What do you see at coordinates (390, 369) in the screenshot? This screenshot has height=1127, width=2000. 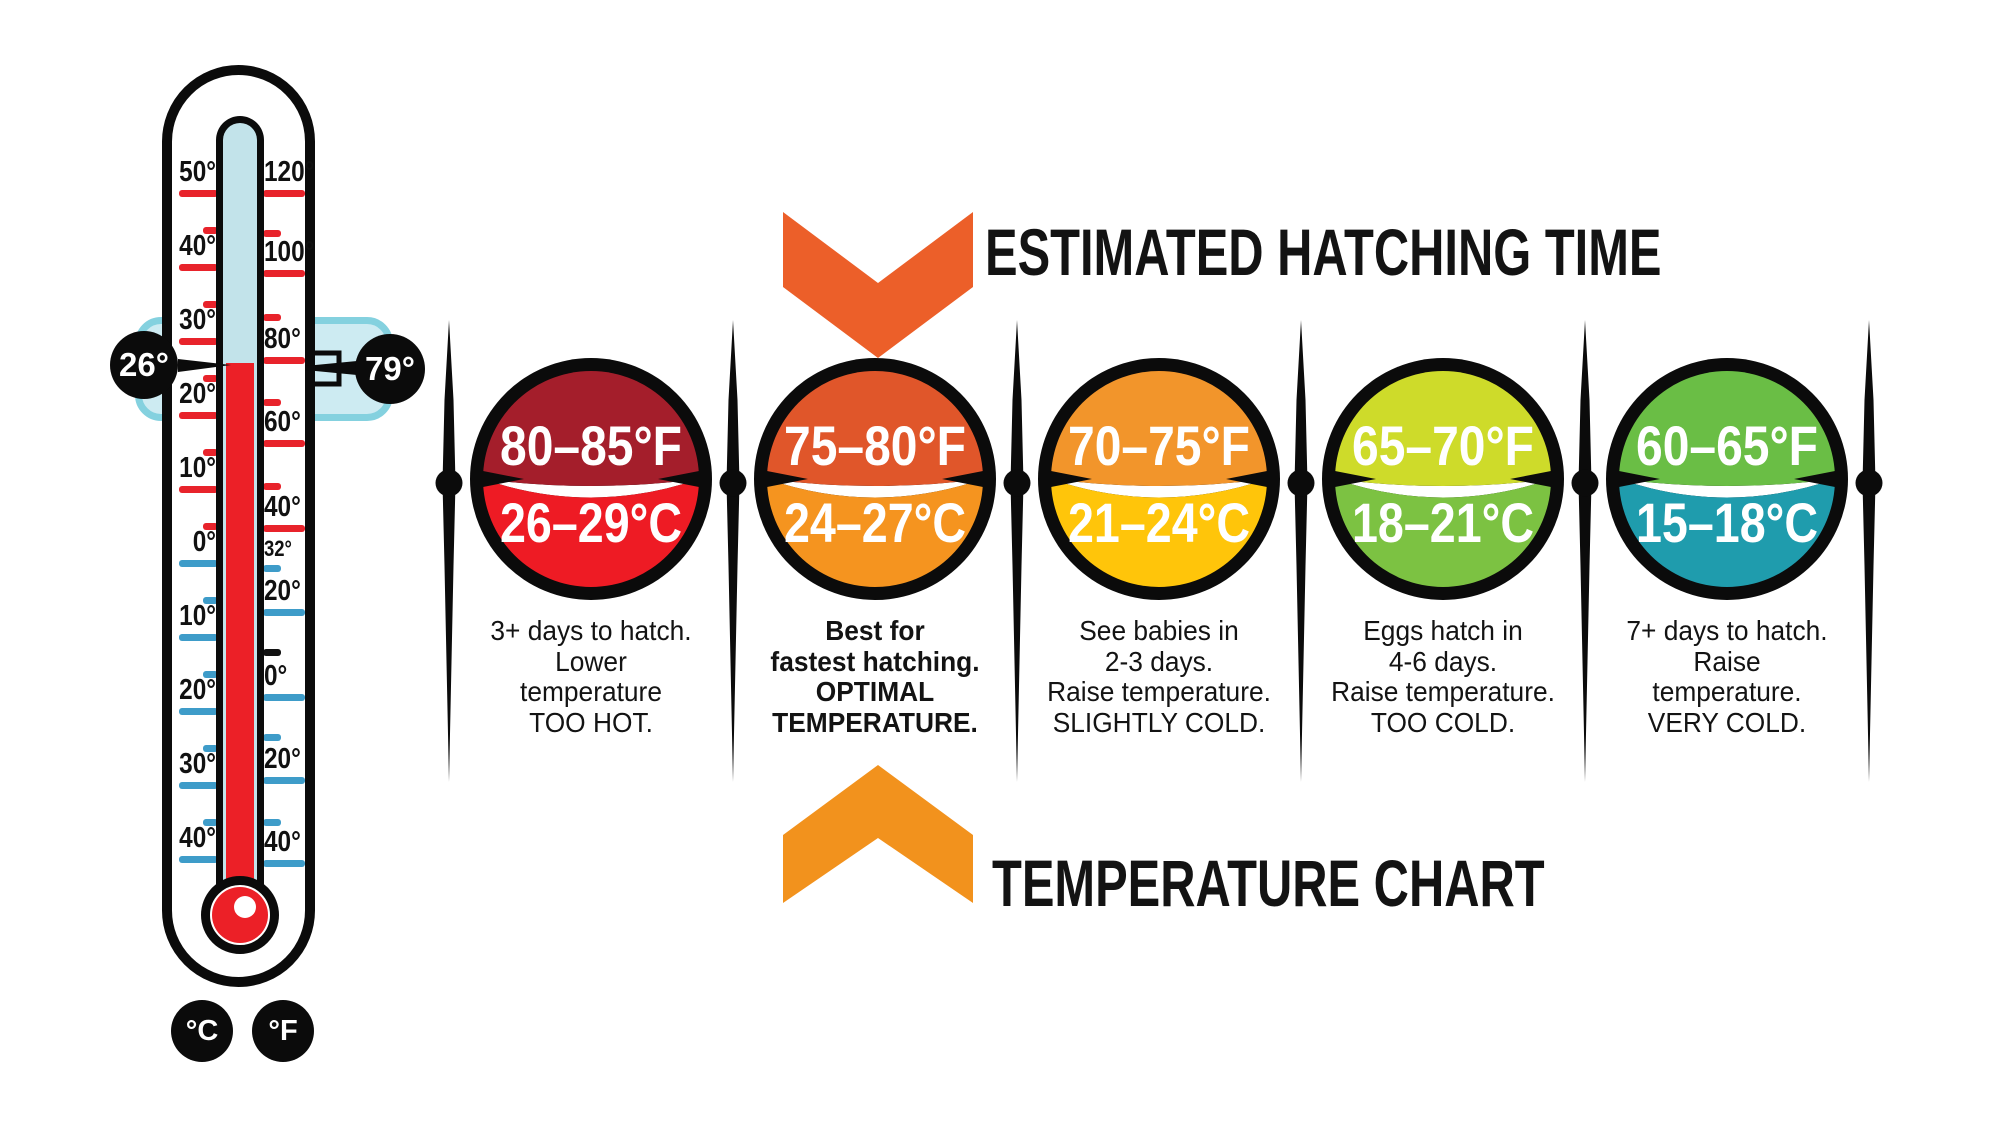 I see `fahrenheit-reading-callout: 79°` at bounding box center [390, 369].